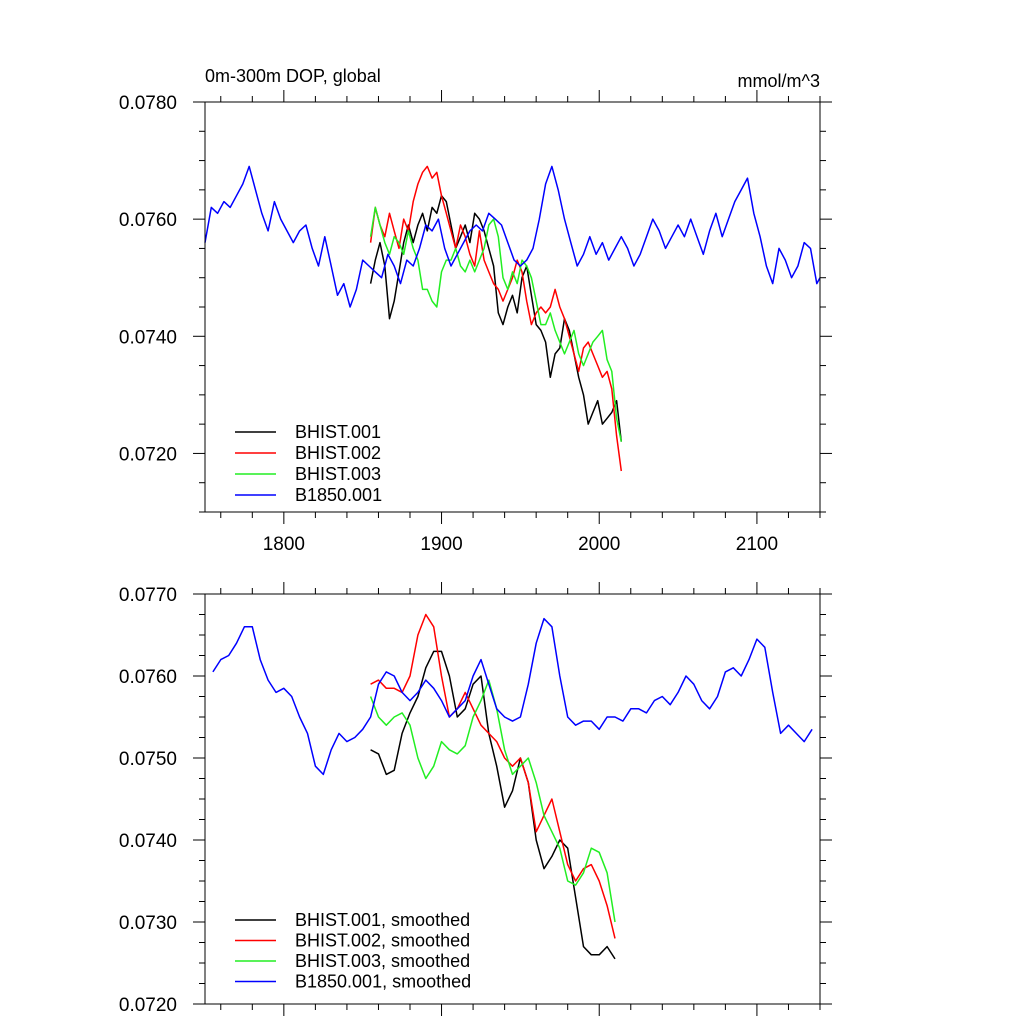 This screenshot has height=1024, width=1024. I want to click on top-panel-units: mmol/m^3, so click(779, 81).